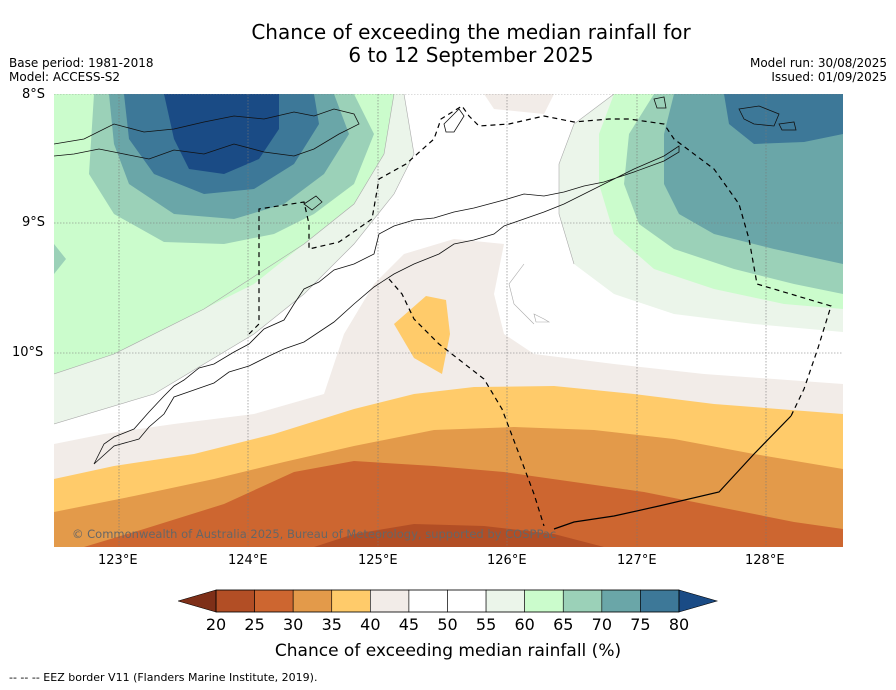 The width and height of the screenshot is (896, 690). Describe the element at coordinates (486, 624) in the screenshot. I see `colorbar-tick-label: 55` at that location.